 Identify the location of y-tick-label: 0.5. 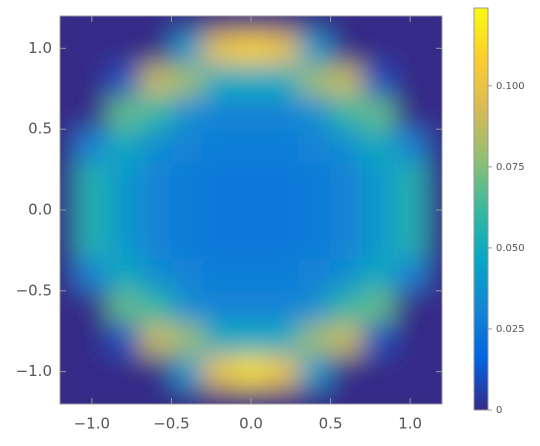
(40, 129).